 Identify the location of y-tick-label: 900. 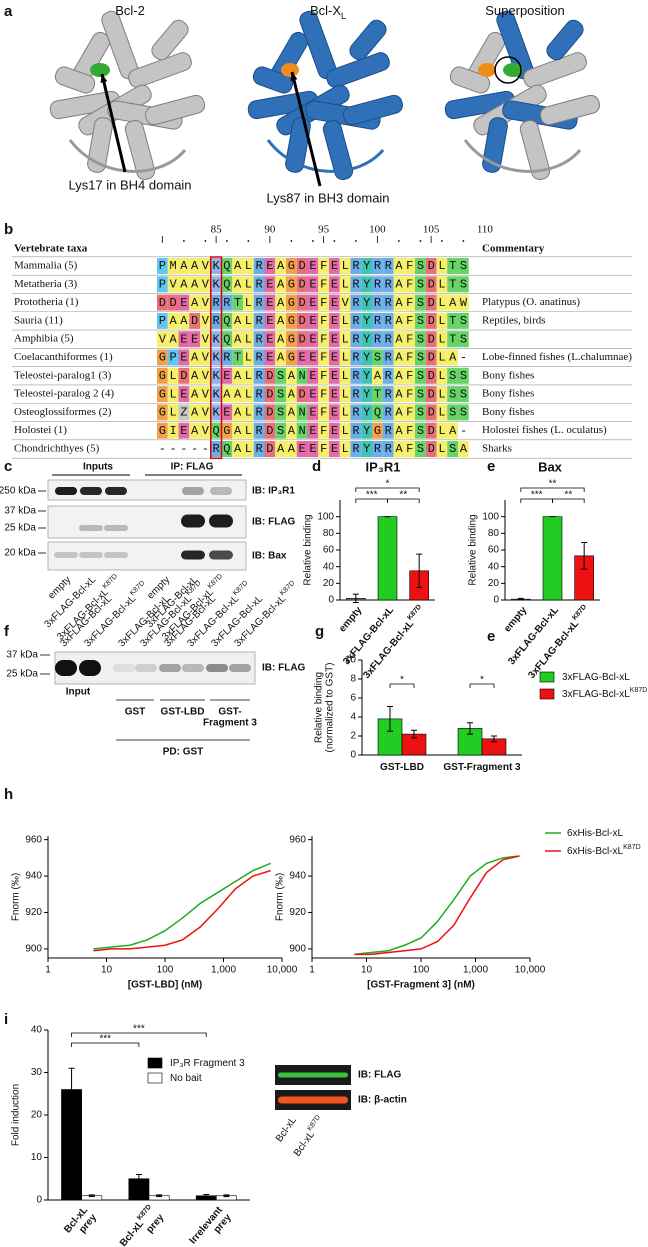
(33, 949).